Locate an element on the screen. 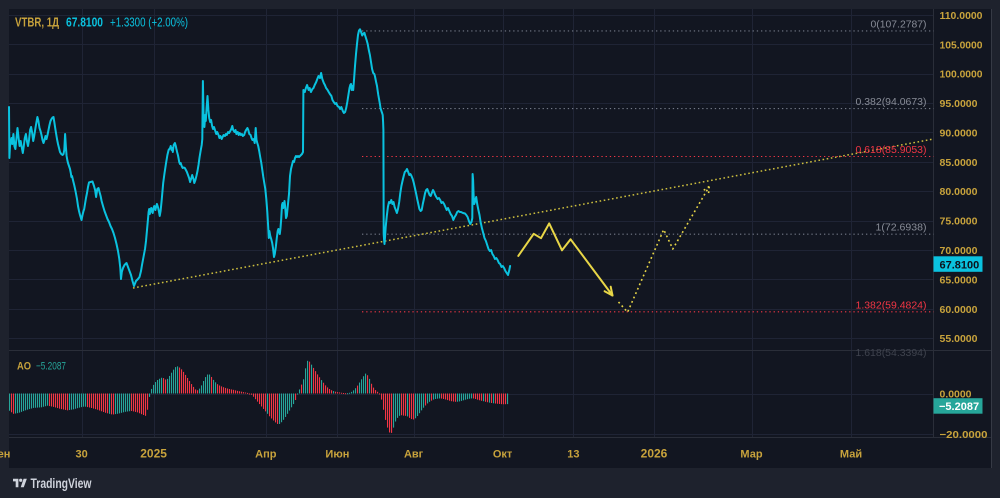  svg-text: −20.0000 is located at coordinates (964, 435).